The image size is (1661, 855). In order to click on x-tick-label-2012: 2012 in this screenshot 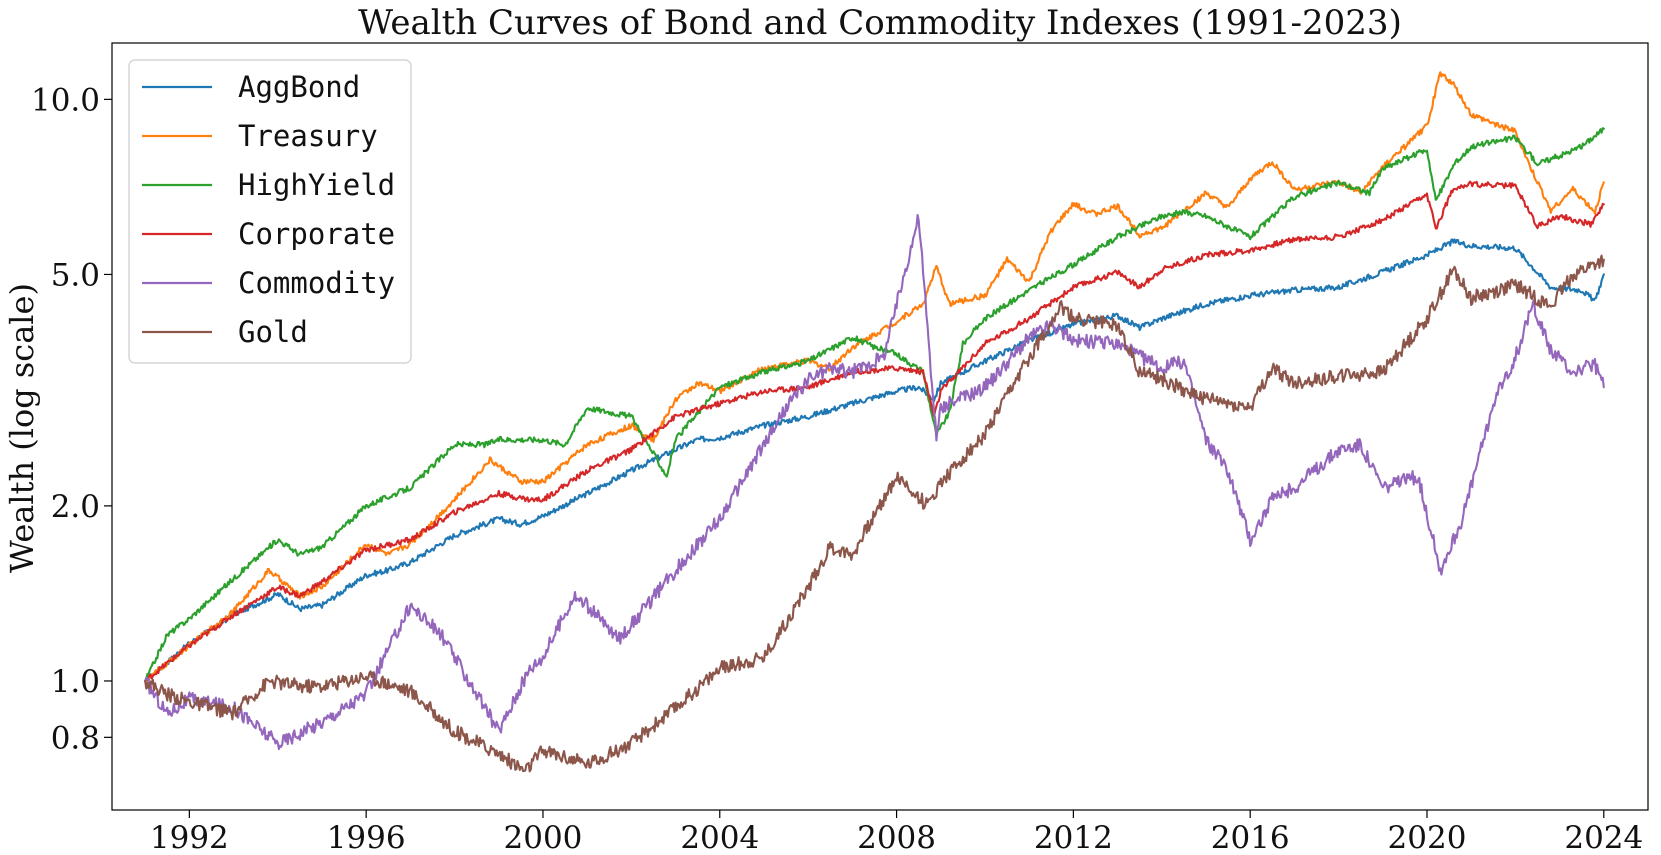, I will do `click(1073, 837)`.